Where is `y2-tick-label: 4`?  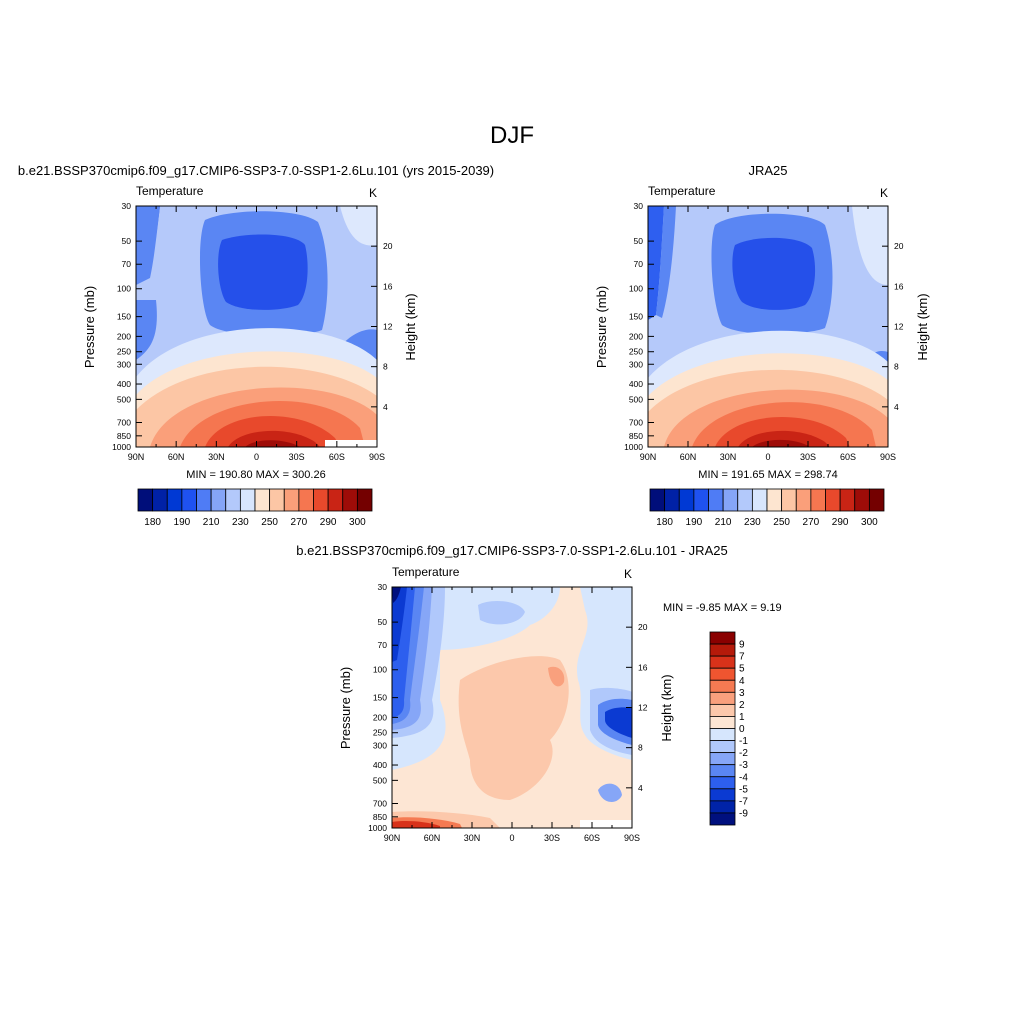 y2-tick-label: 4 is located at coordinates (896, 407).